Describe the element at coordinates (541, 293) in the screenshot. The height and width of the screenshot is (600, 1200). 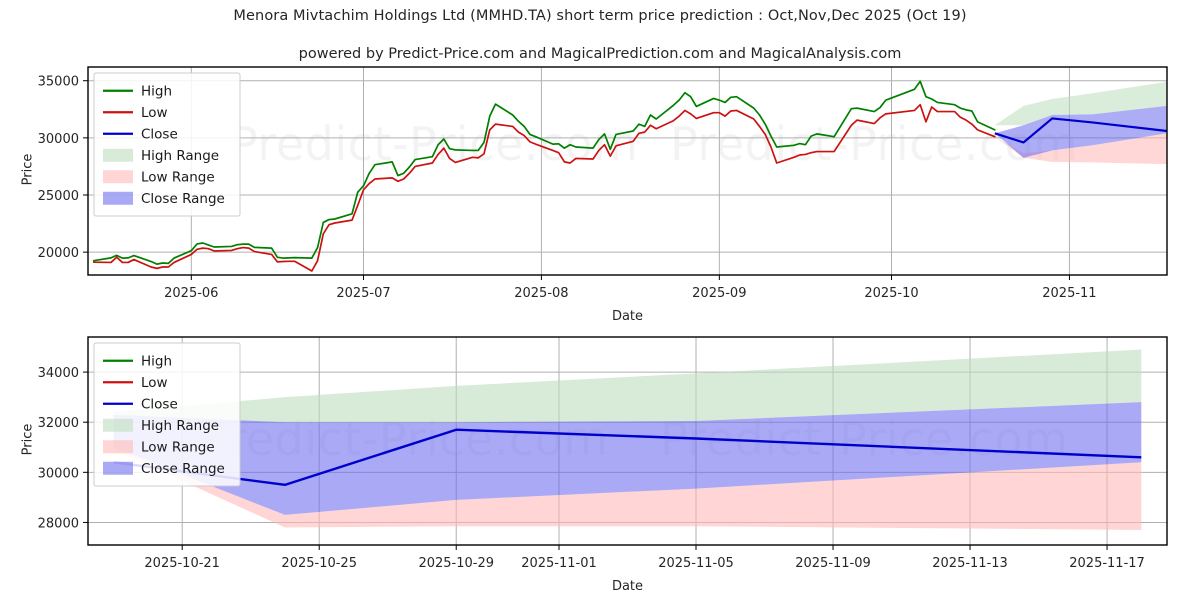
I see `x-tick-label: 2025-08` at that location.